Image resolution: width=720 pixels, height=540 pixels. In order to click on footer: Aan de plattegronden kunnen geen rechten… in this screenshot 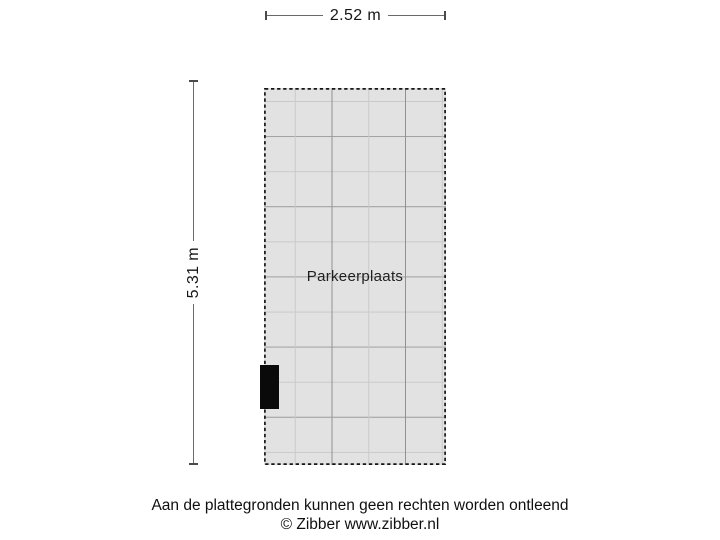, I will do `click(360, 515)`.